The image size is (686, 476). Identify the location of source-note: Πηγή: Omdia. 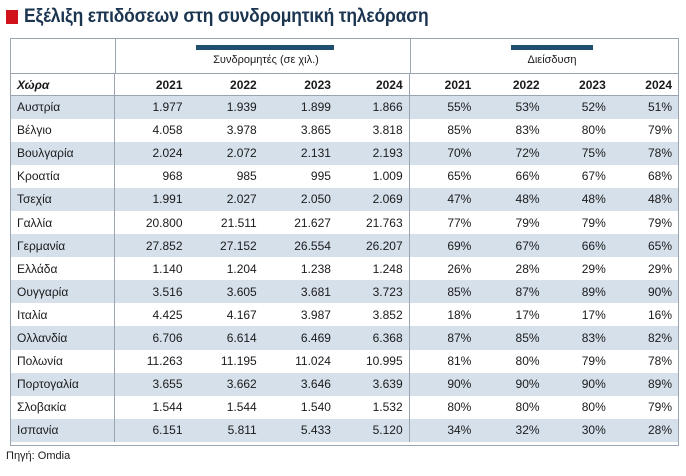
(38, 456).